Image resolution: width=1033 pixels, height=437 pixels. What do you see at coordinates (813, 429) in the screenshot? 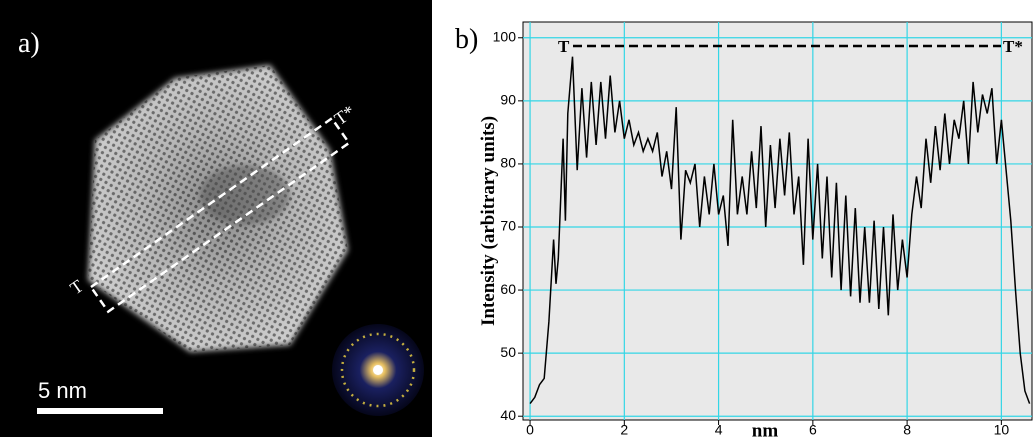
I see `x-tick-label: 6` at bounding box center [813, 429].